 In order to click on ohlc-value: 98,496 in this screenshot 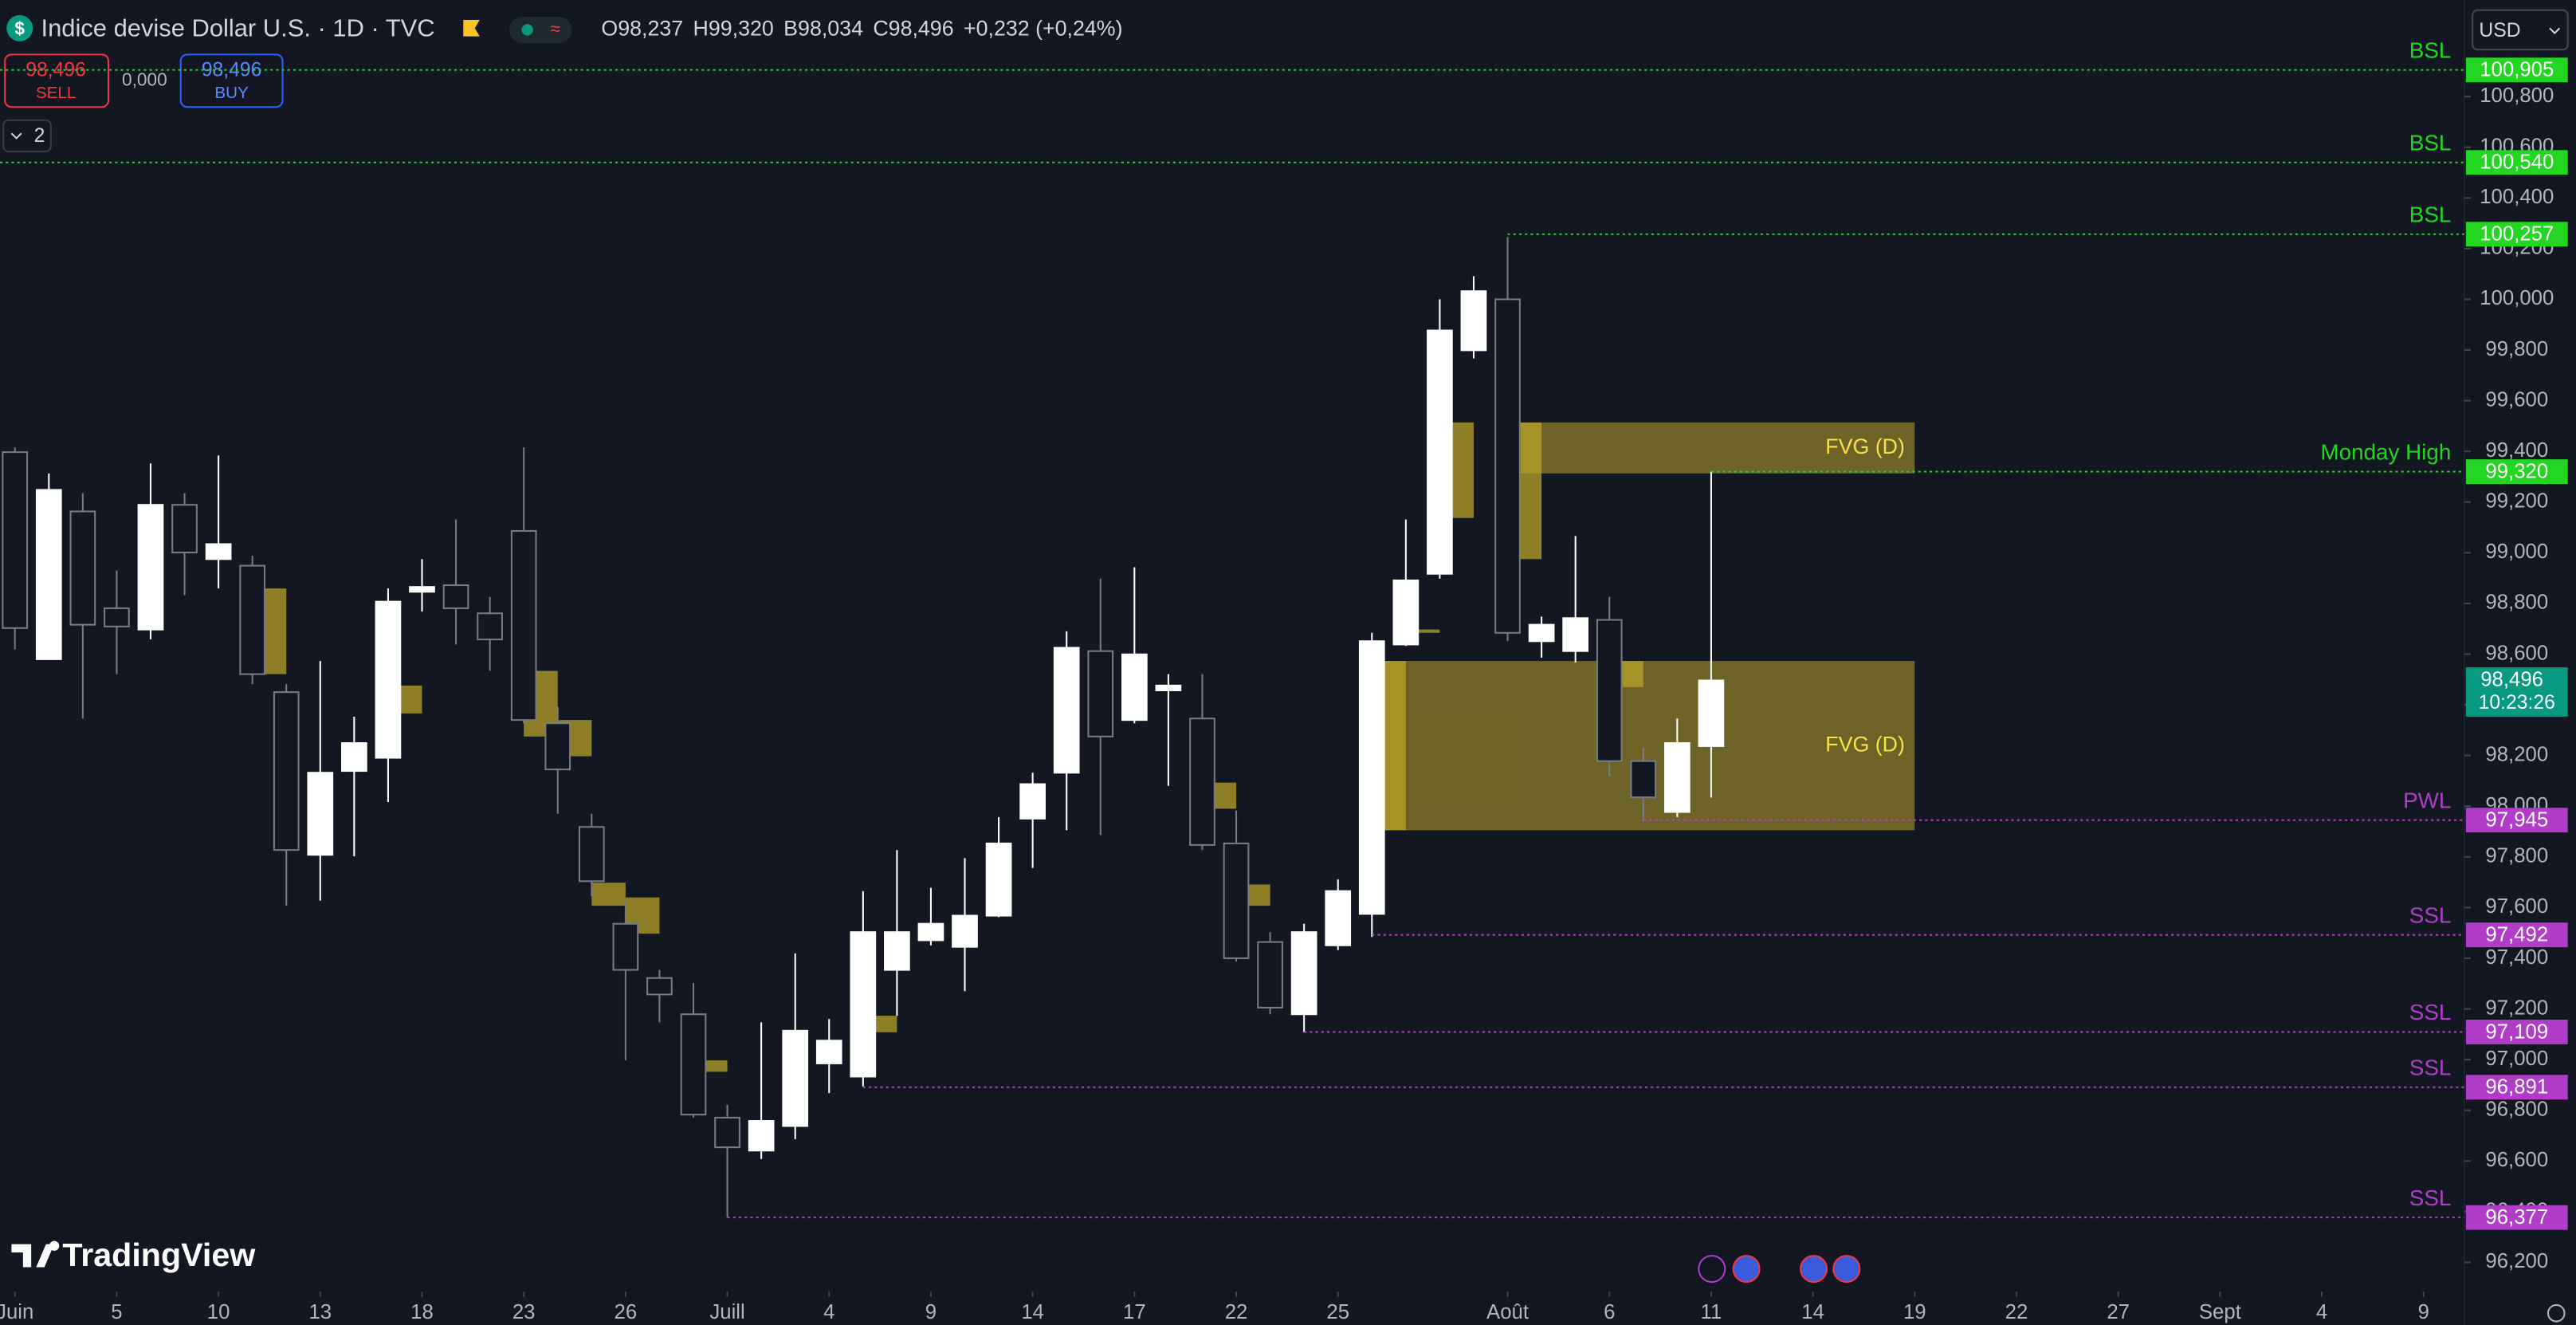, I will do `click(922, 29)`.